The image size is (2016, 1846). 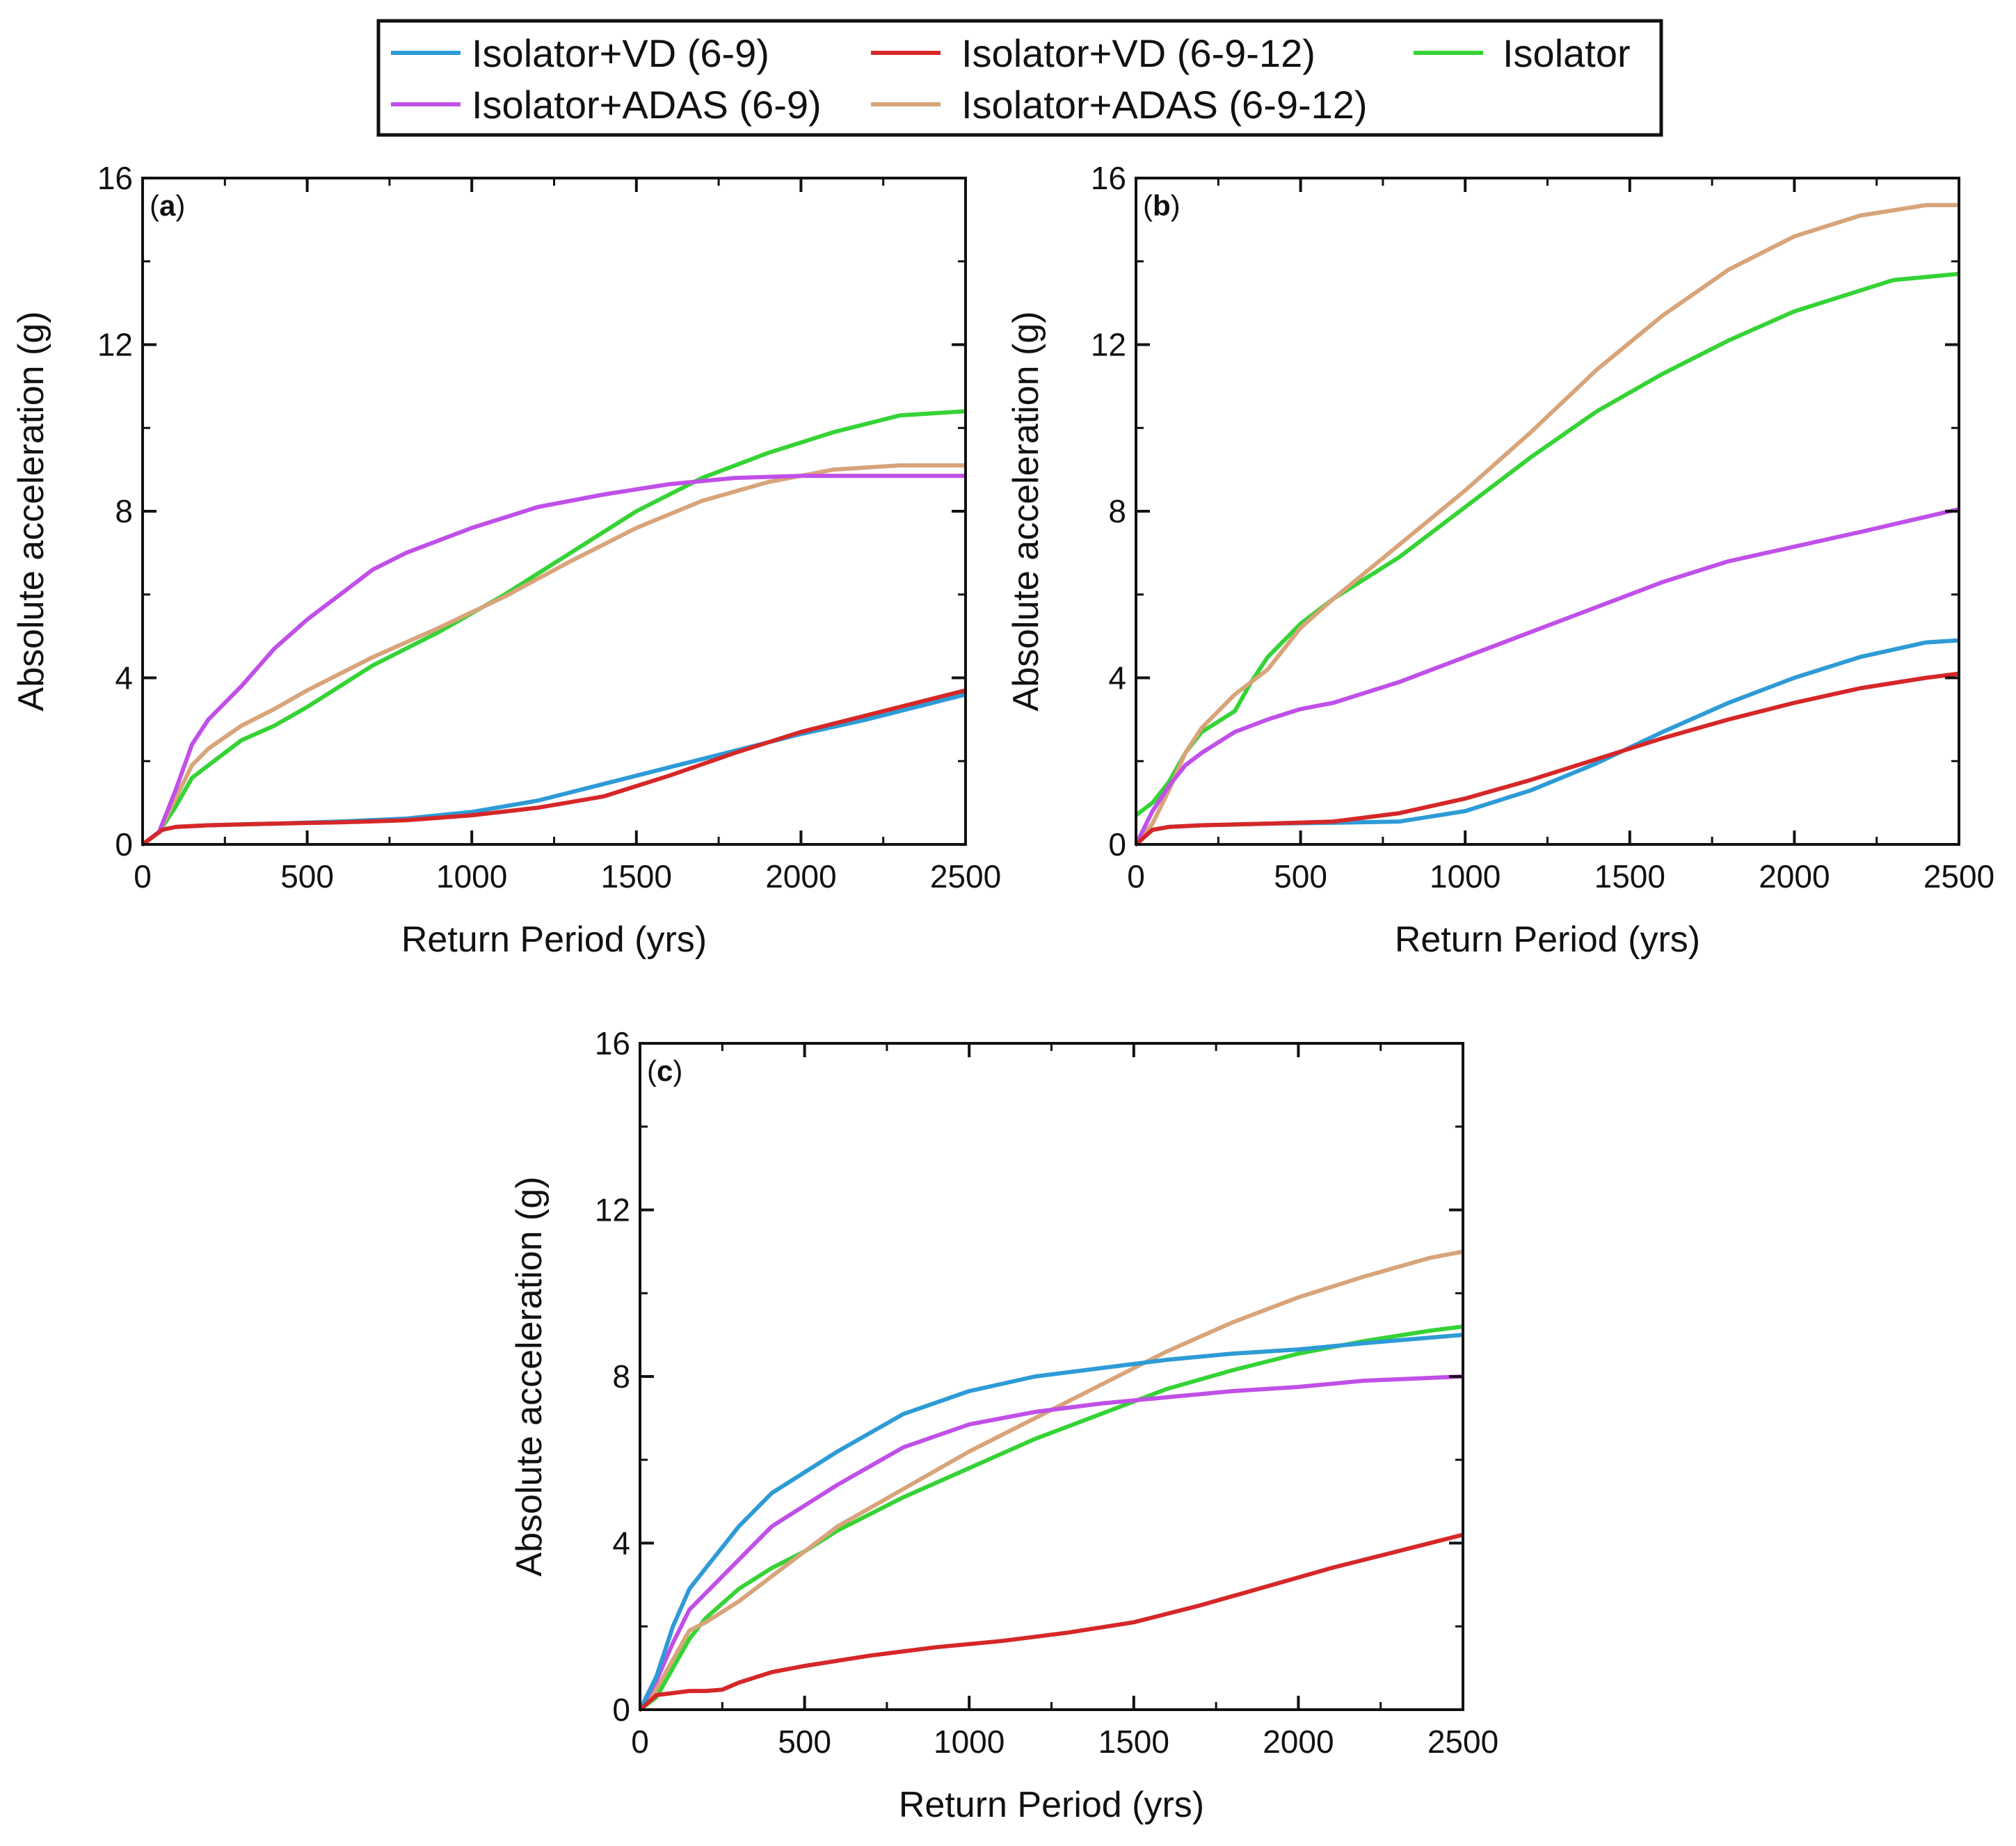 What do you see at coordinates (1133, 1742) in the screenshot?
I see `x-tick-label-c: 1500` at bounding box center [1133, 1742].